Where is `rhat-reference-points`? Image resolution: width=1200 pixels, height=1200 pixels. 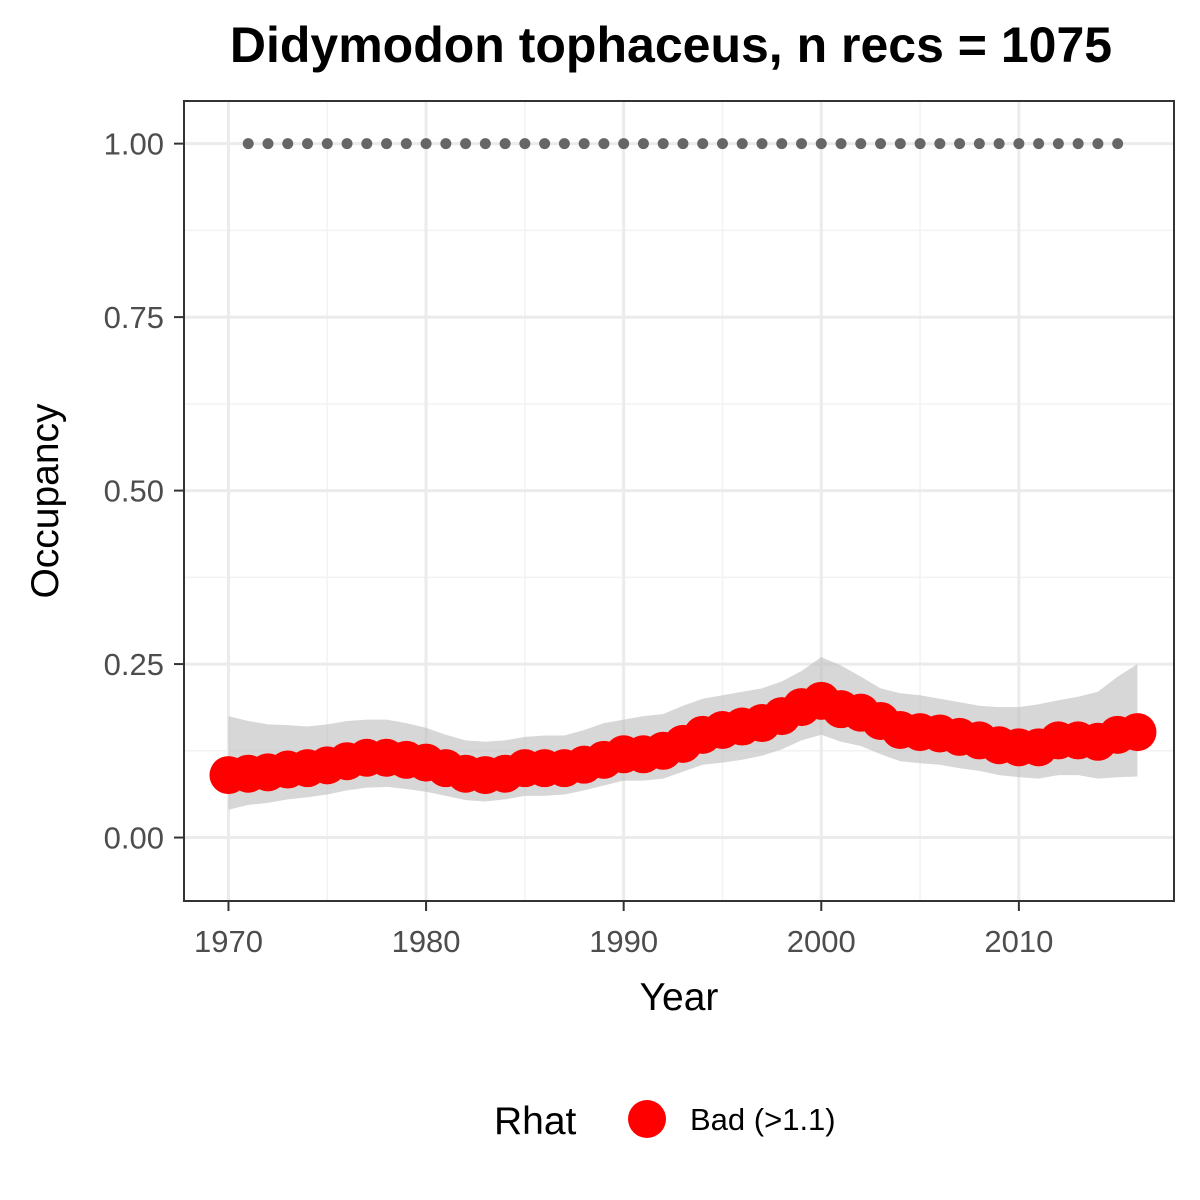
rhat-reference-points is located at coordinates (683, 144).